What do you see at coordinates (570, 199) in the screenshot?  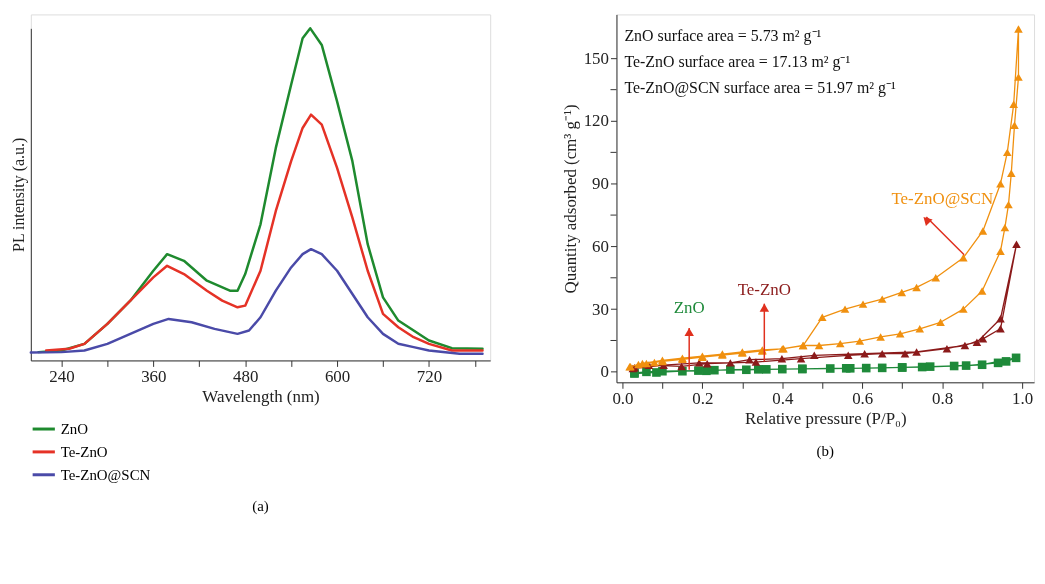 I see `y-axis-title: Quantity adsorbed (cm³ g⁻¹)` at bounding box center [570, 199].